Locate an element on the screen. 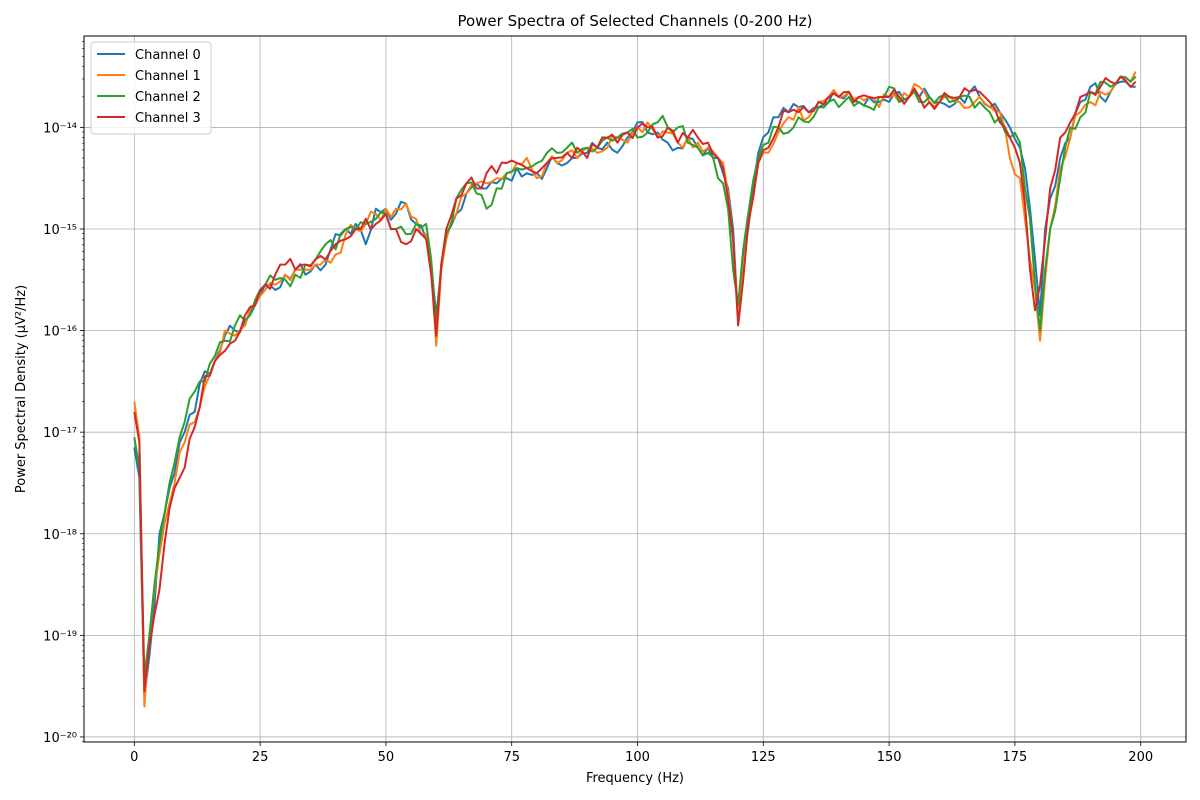 The width and height of the screenshot is (1200, 800). legend-box is located at coordinates (151, 88).